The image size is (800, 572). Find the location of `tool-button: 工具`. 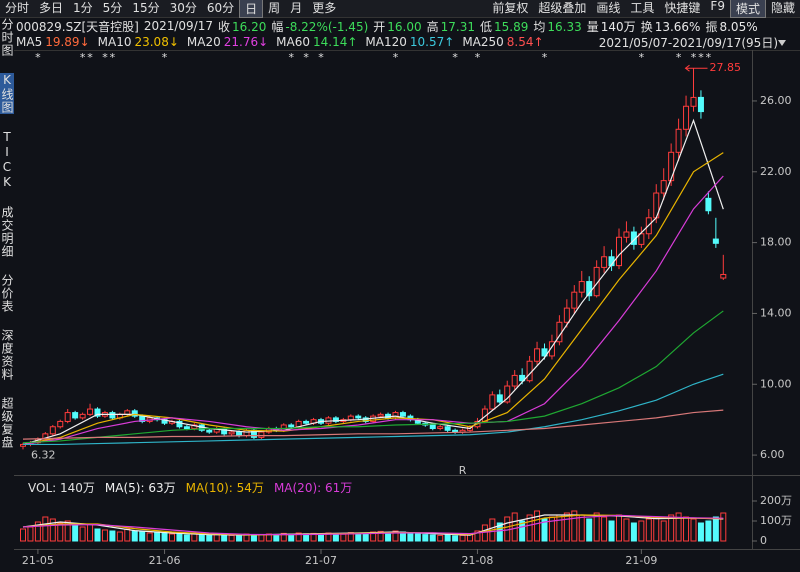

tool-button: 工具 is located at coordinates (642, 8).